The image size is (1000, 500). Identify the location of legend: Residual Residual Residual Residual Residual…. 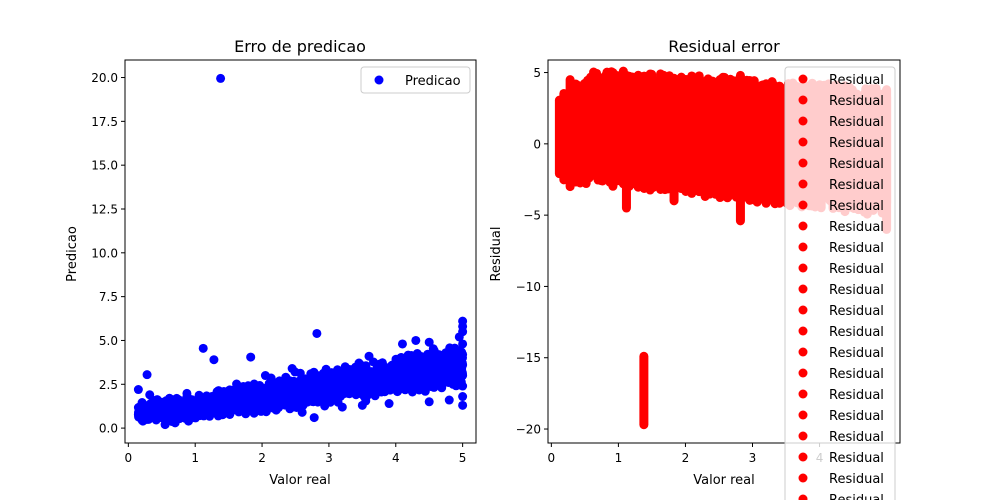
(840, 283).